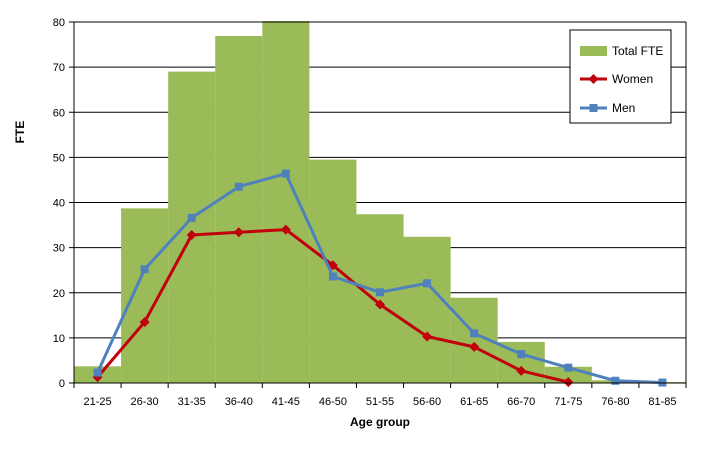 This screenshot has width=703, height=449. What do you see at coordinates (145, 402) in the screenshot?
I see `x-tick-label: 26-30` at bounding box center [145, 402].